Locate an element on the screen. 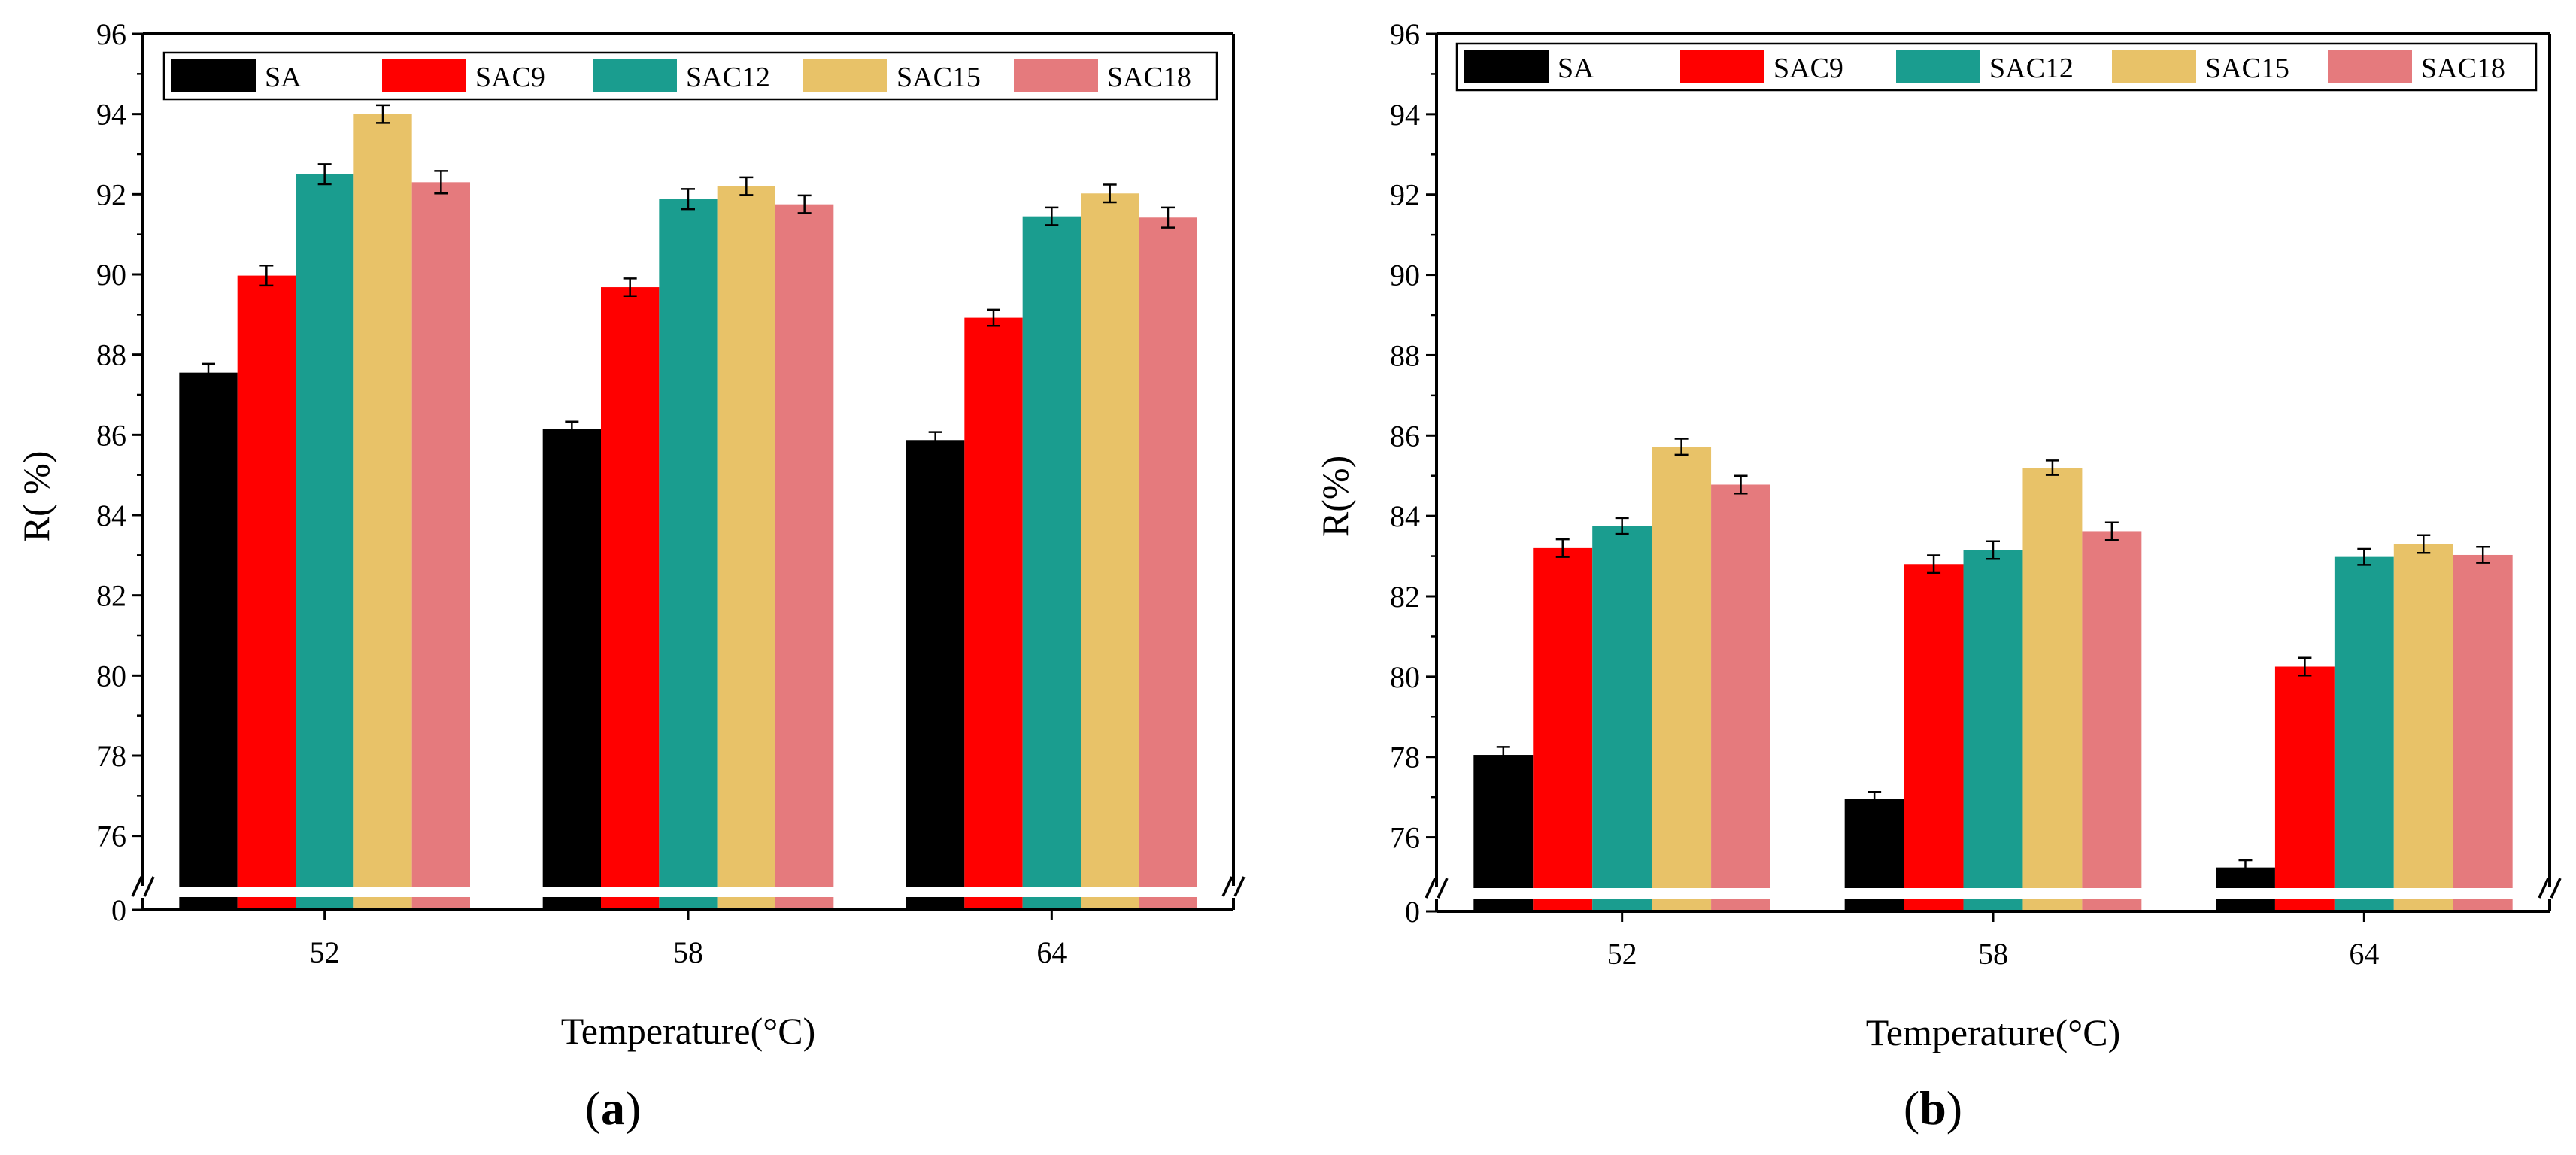 This screenshot has height=1155, width=2576. legend-label-sac15: SAC15 is located at coordinates (2247, 68).